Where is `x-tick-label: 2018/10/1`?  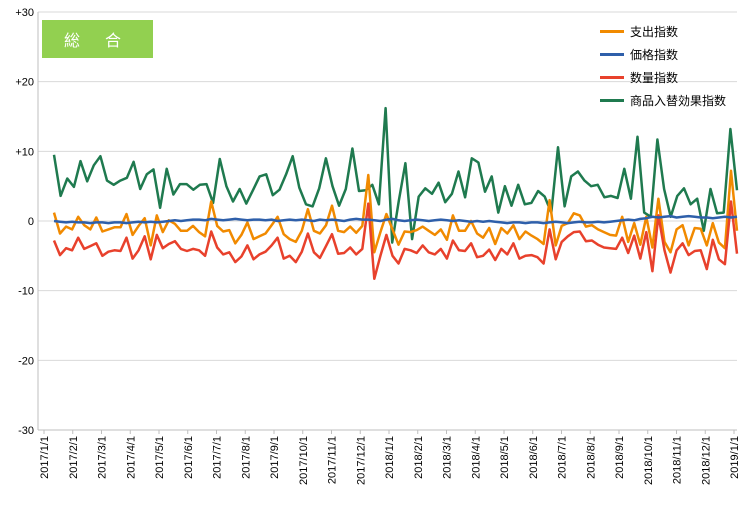 x-tick-label: 2018/10/1 is located at coordinates (649, 460).